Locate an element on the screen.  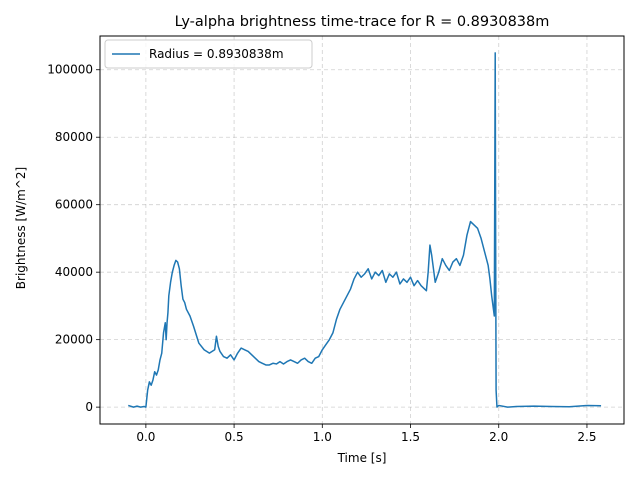
y-tick-label: 80000 is located at coordinates (74, 137).